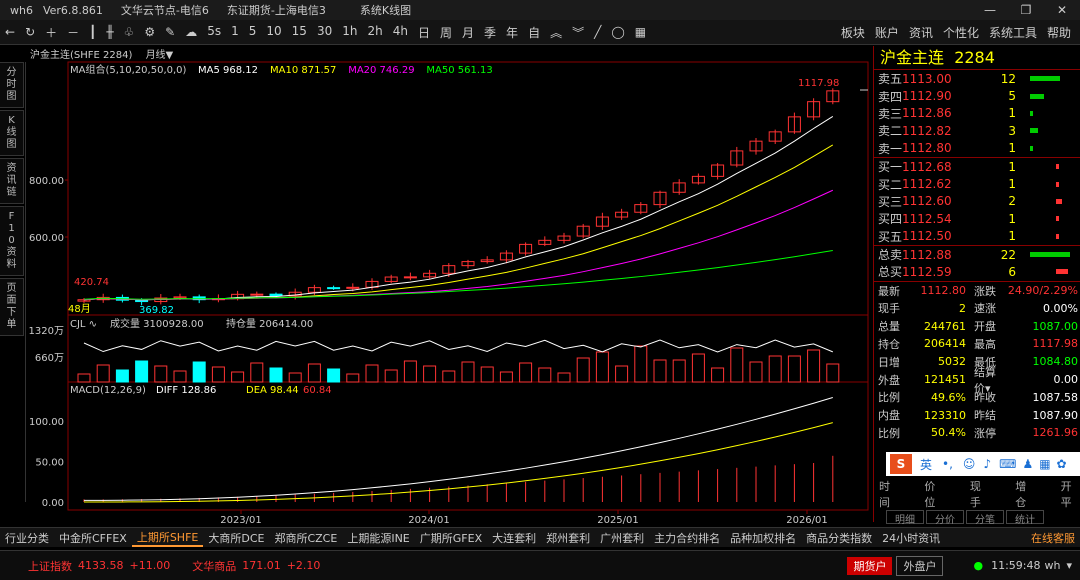  Describe the element at coordinates (423, 32) in the screenshot. I see `period-button: 日` at that location.